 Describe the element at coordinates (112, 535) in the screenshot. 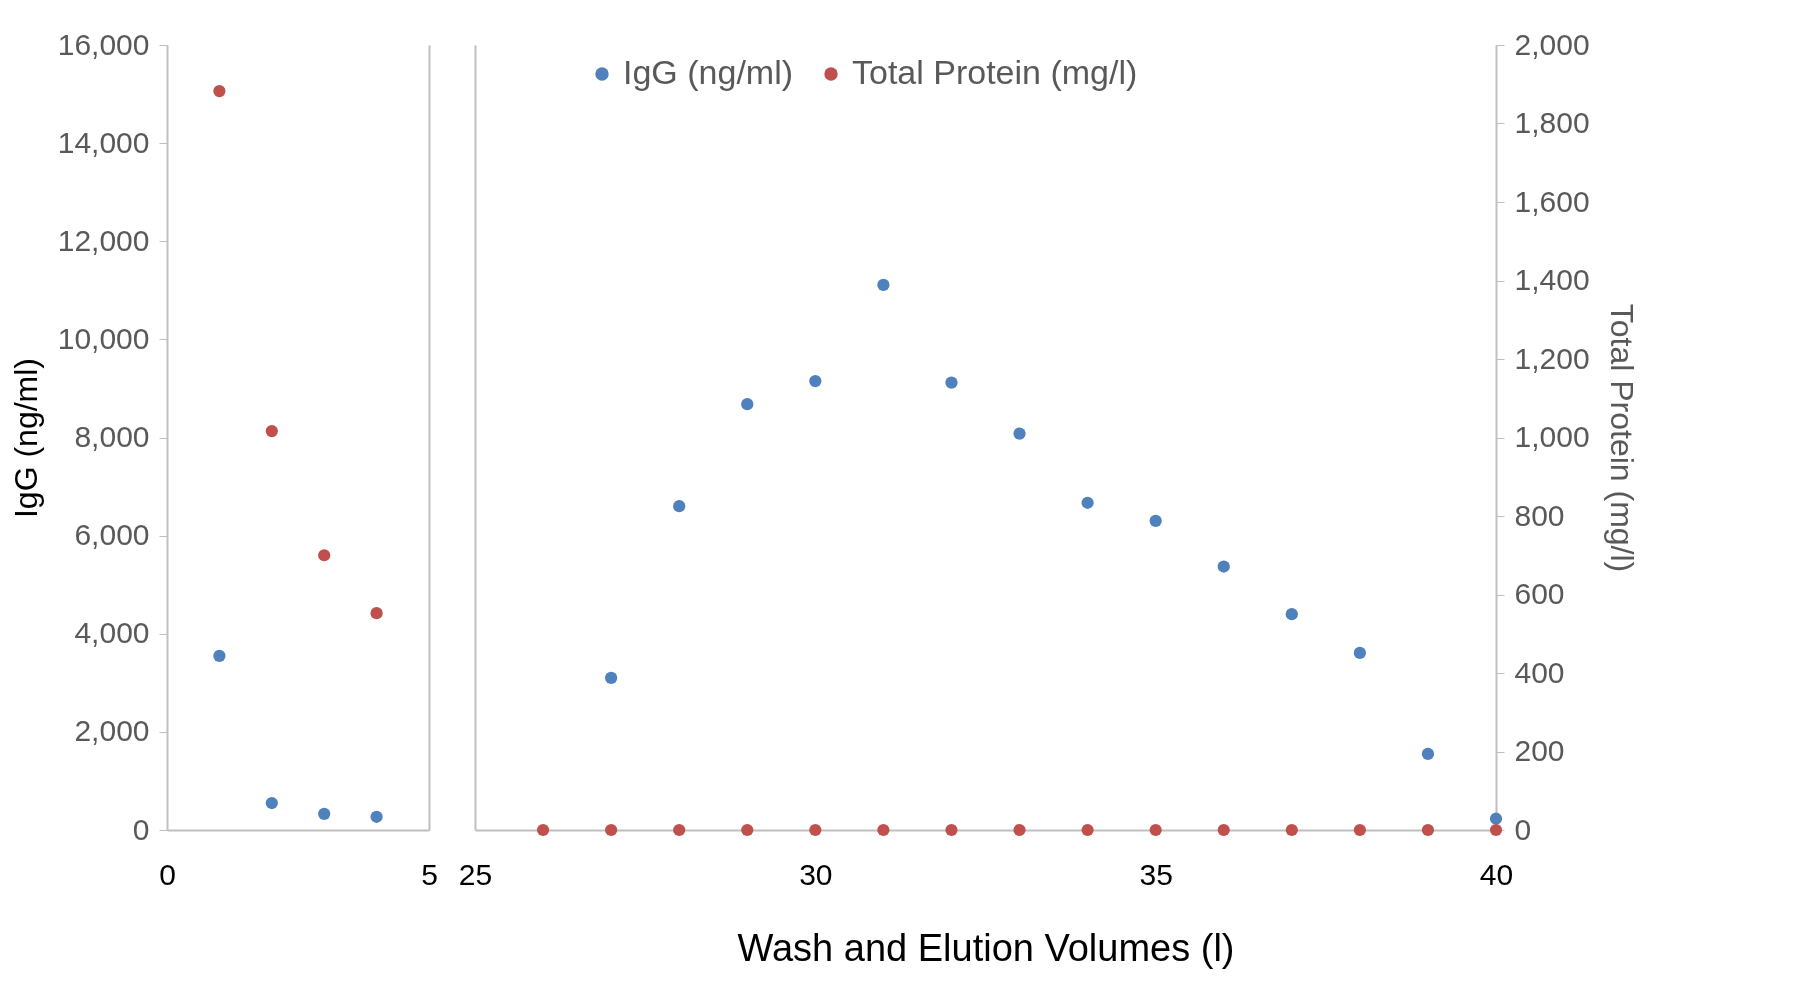

I see `y-tick-label: 6,000` at that location.